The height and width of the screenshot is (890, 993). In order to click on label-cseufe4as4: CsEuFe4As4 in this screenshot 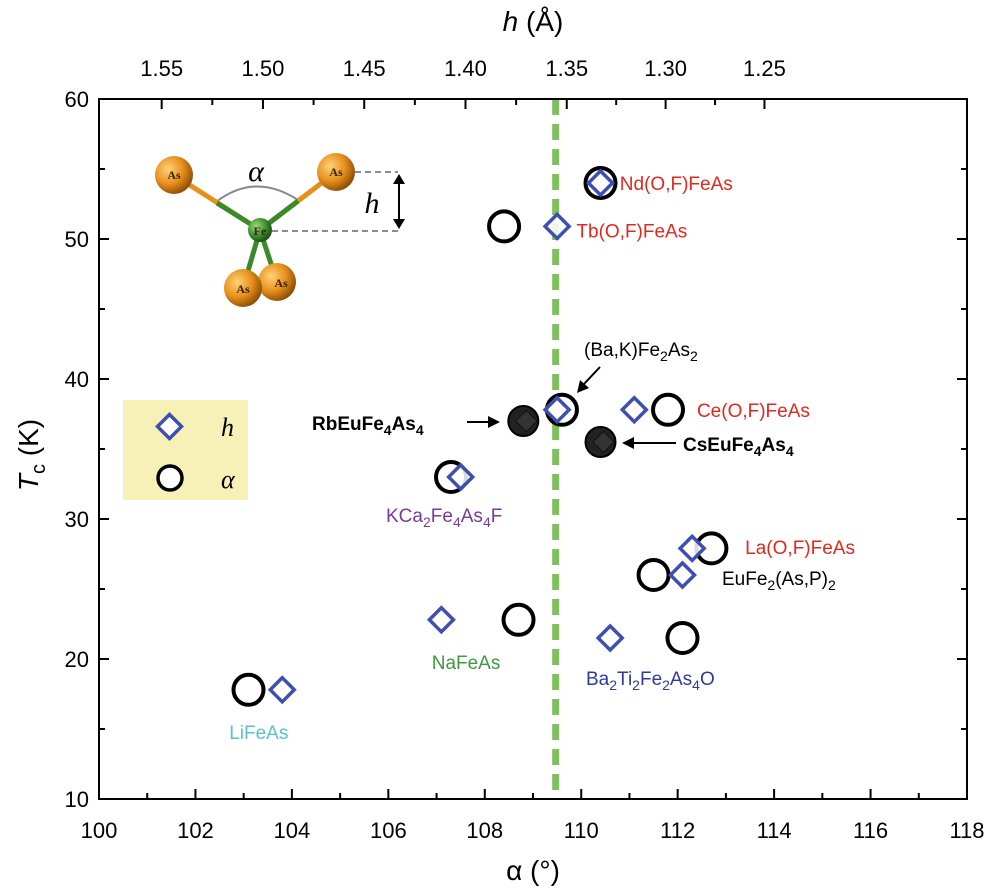, I will do `click(738, 447)`.